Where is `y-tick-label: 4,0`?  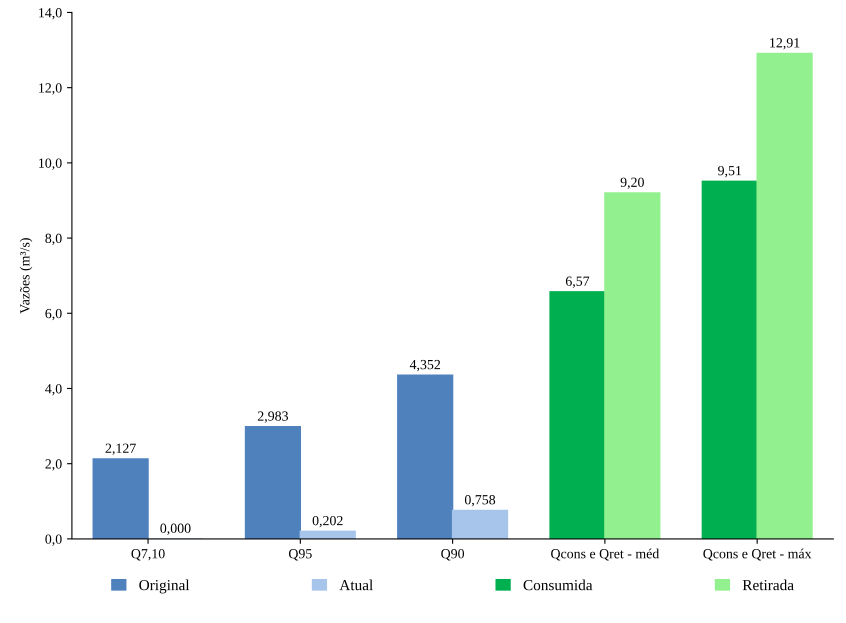 y-tick-label: 4,0 is located at coordinates (53, 390).